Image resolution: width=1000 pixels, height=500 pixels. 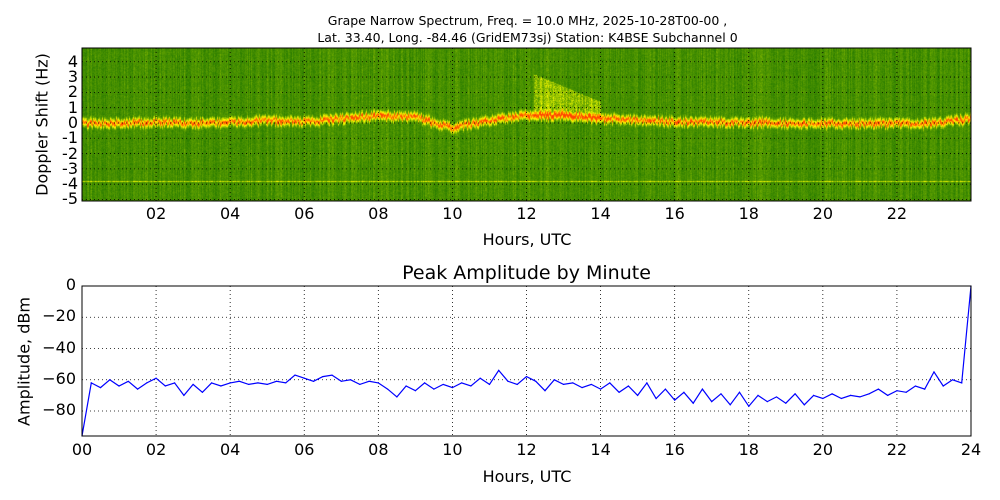 What do you see at coordinates (822, 213) in the screenshot?
I see `spectrum-xtick-label: 20` at bounding box center [822, 213].